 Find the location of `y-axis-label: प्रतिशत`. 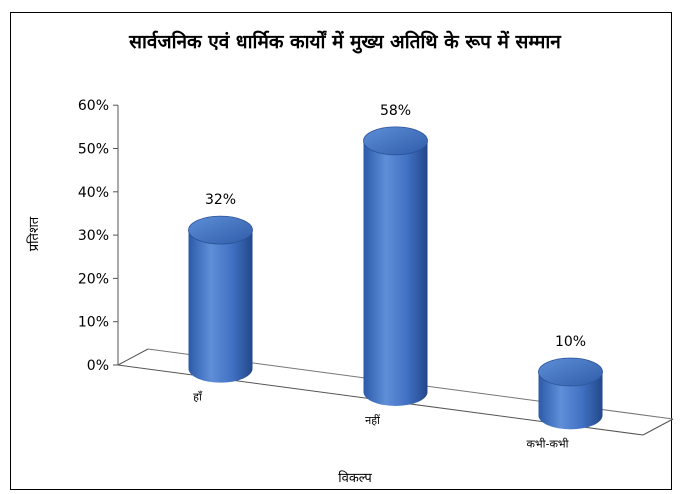

y-axis-label: प्रतिशत is located at coordinates (34, 233).